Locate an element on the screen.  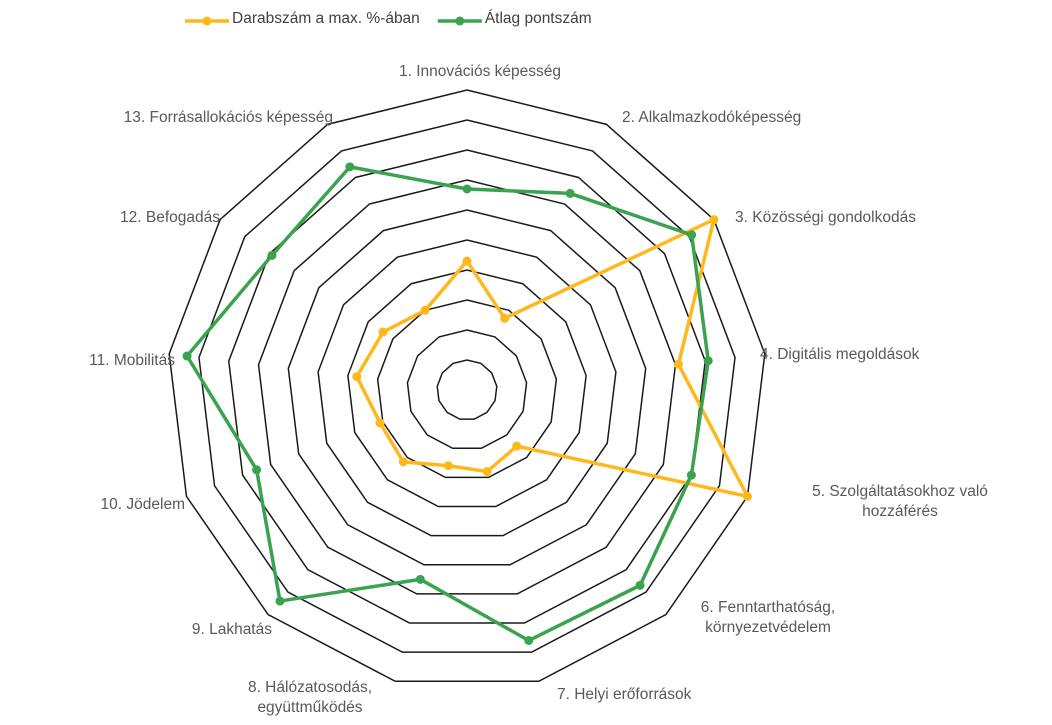
category-label: 5. Szolgáltatásokhoz való hozzáférés is located at coordinates (900, 501).